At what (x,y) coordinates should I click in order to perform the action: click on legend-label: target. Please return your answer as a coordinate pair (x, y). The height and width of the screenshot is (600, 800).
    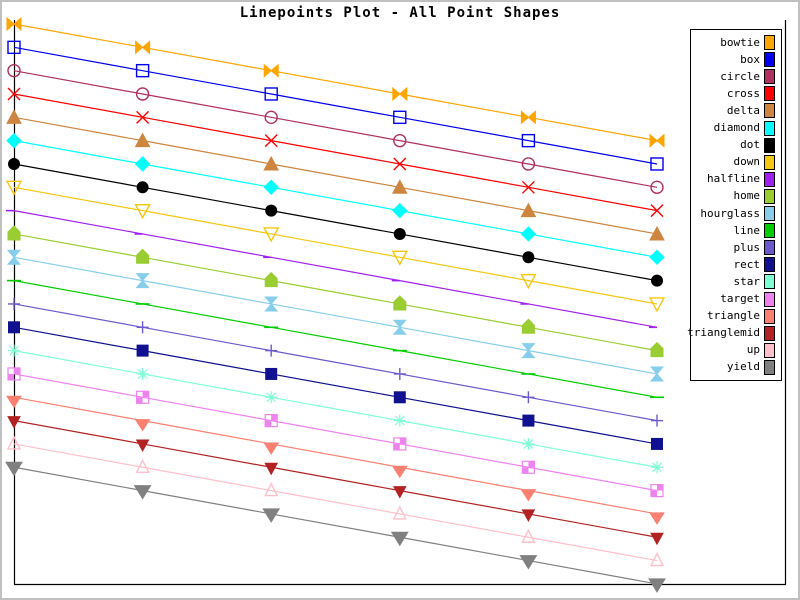
    Looking at the image, I should click on (740, 299).